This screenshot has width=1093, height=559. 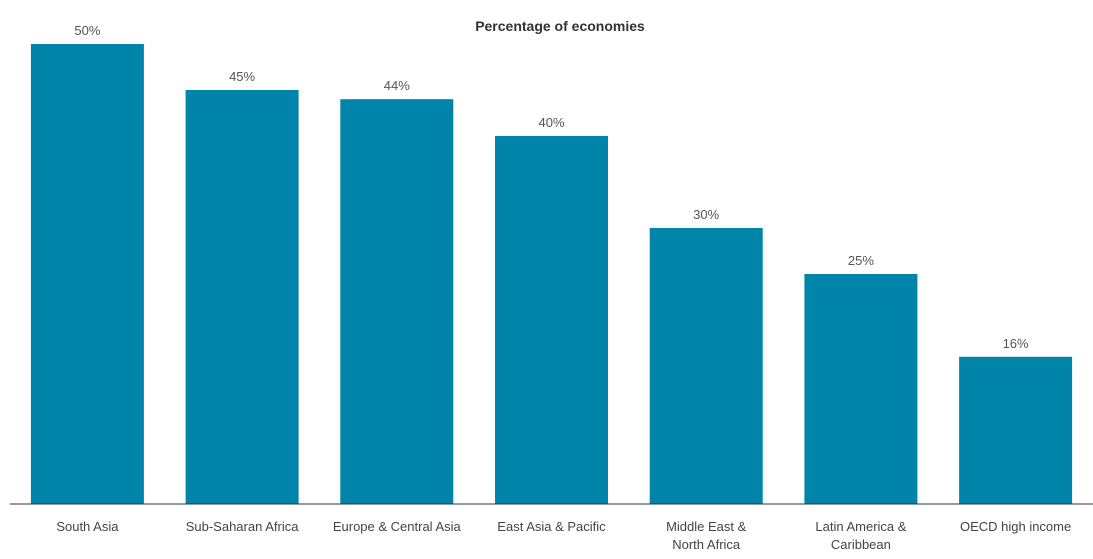 I want to click on value-label-0: 50%, so click(x=87, y=30).